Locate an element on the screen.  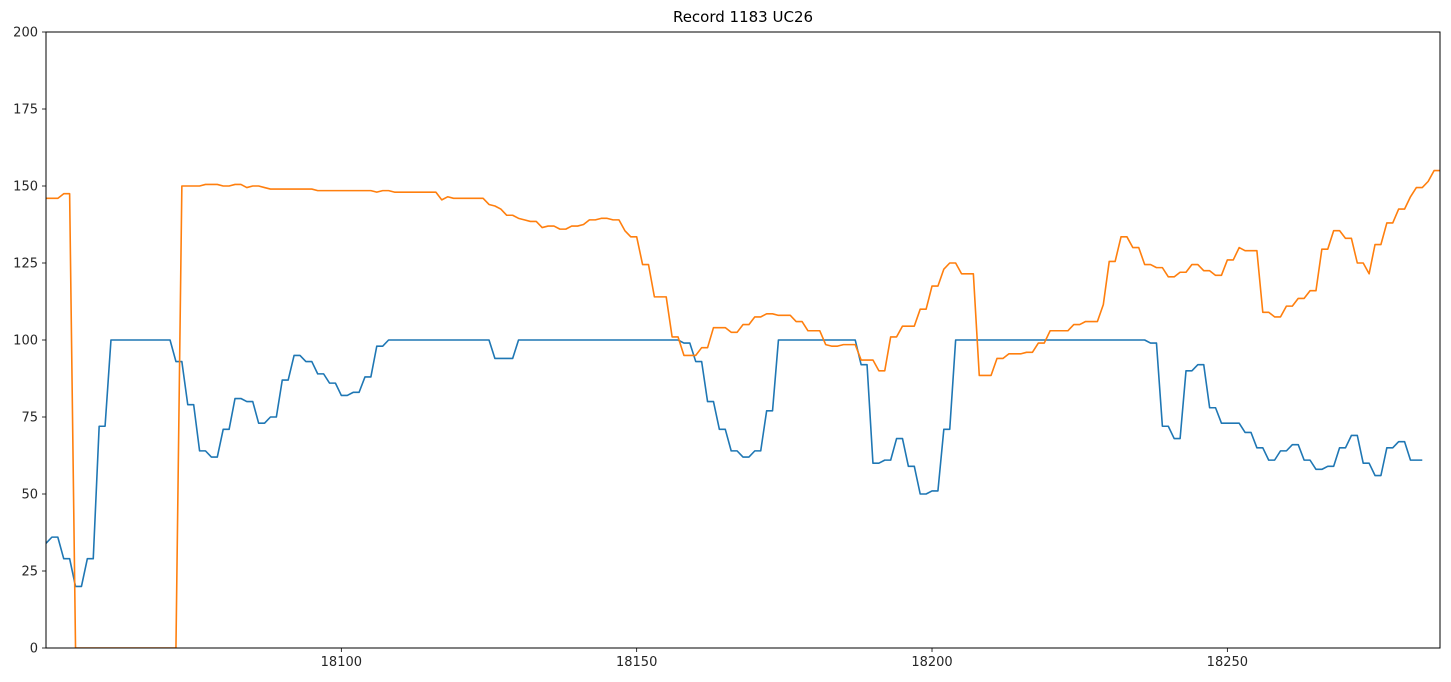
y-tick-label: 75 is located at coordinates (29, 418).